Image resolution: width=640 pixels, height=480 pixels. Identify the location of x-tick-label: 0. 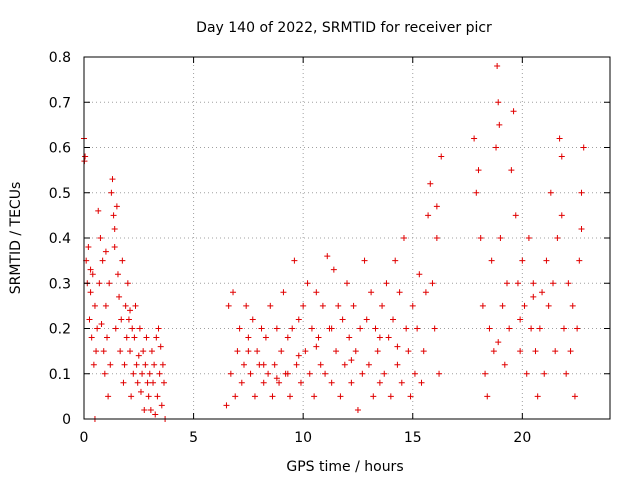
(84, 438).